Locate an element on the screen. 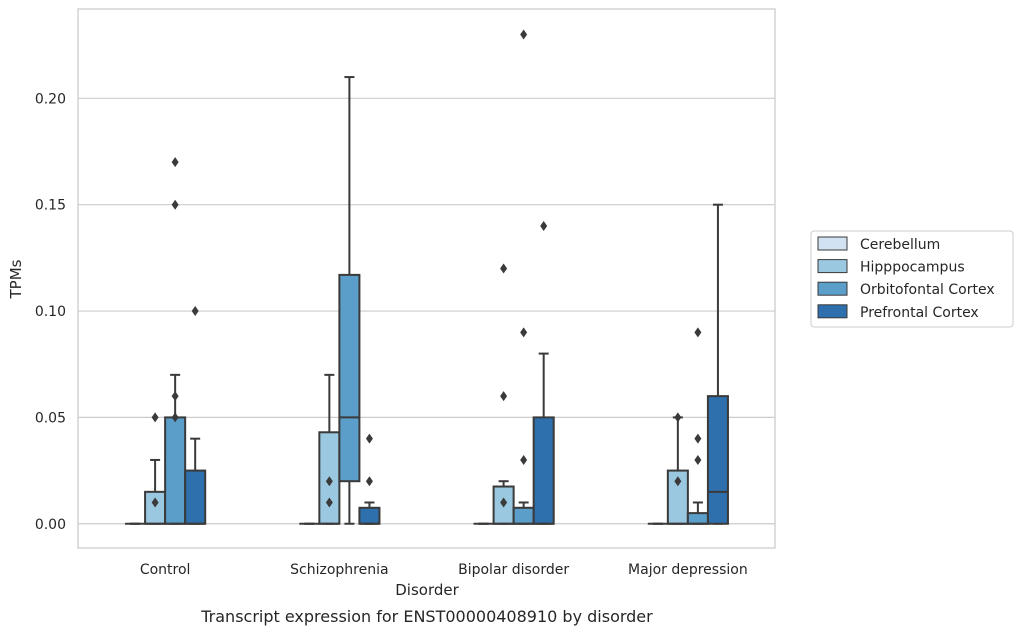 The image size is (1023, 634). legend-frame is located at coordinates (912, 279).